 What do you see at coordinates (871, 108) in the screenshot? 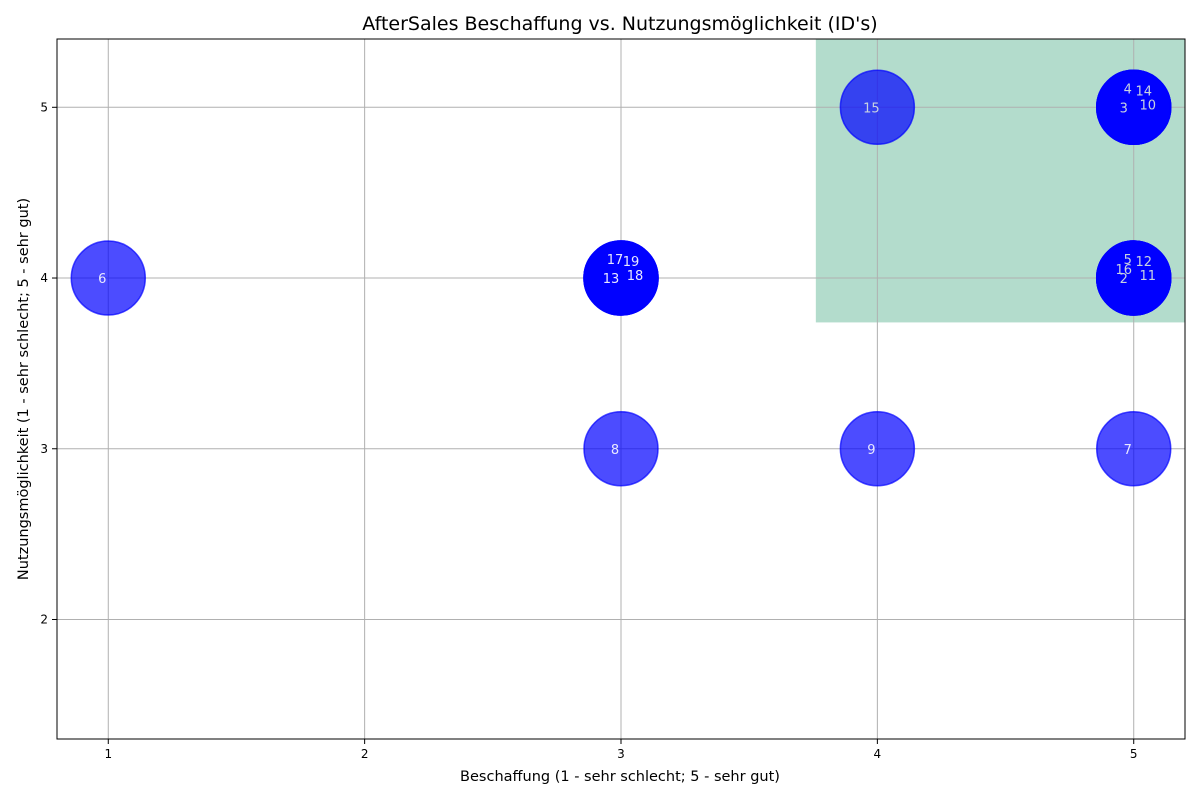
I see `point-label: 15` at bounding box center [871, 108].